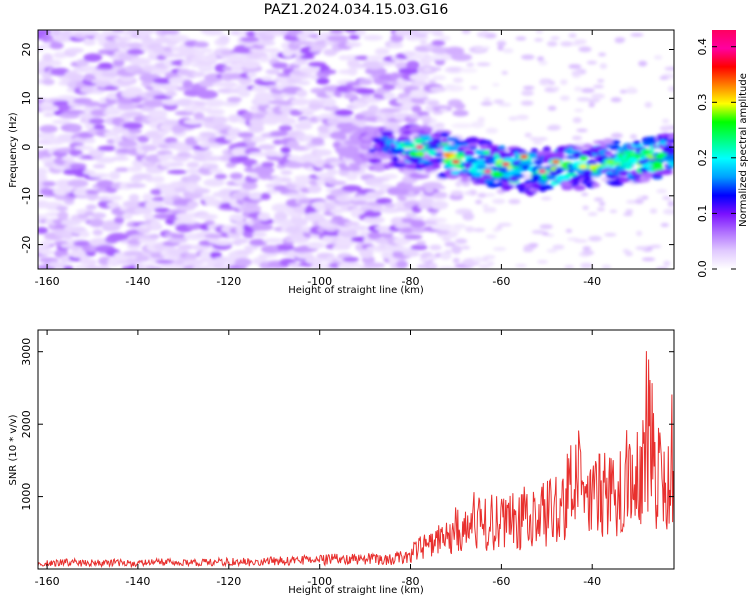 The image size is (750, 600). Describe the element at coordinates (26, 497) in the screenshot. I see `y-tick-label: 1000` at that location.